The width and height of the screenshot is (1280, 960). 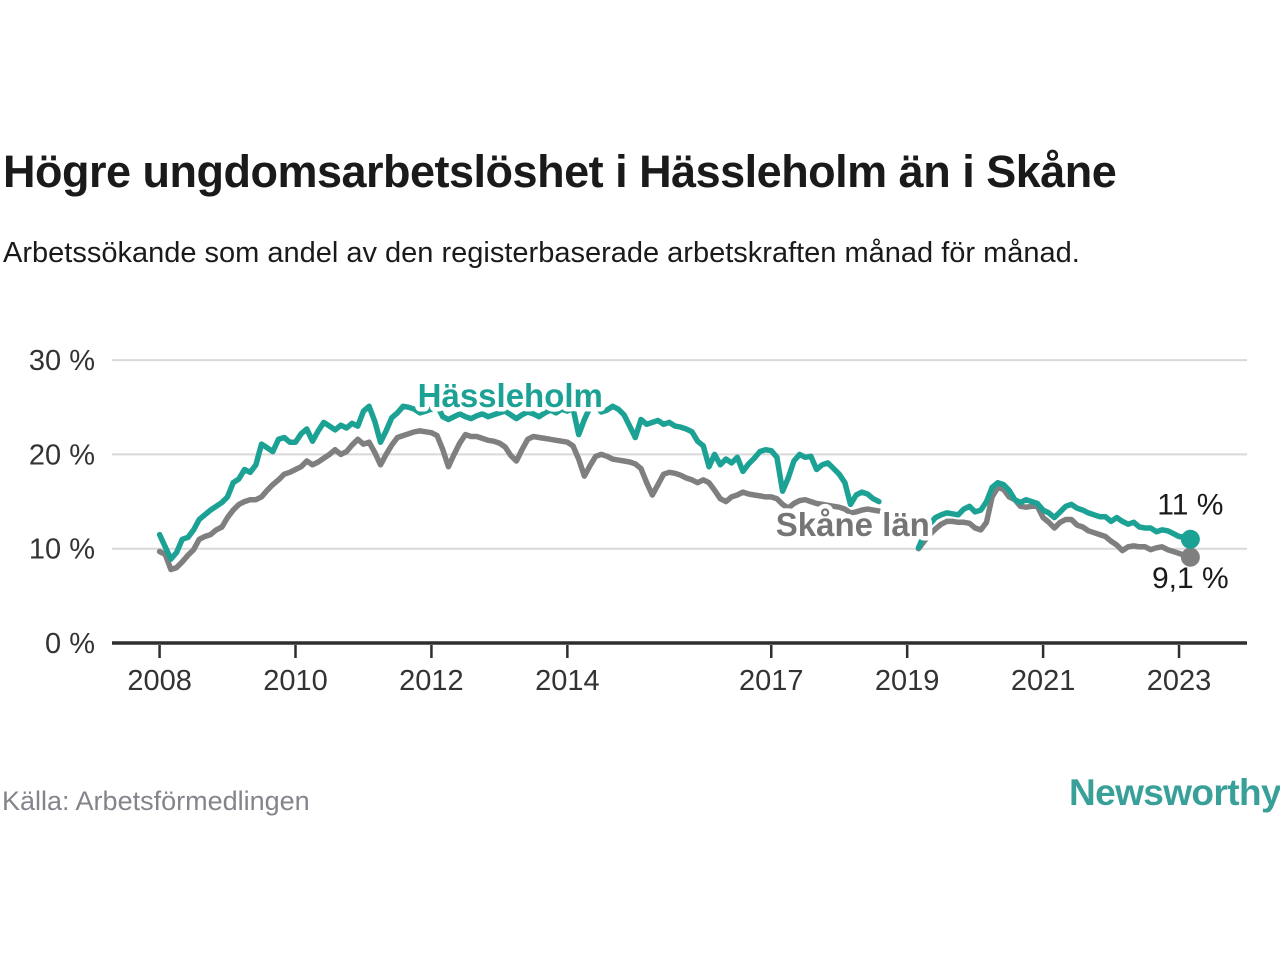 What do you see at coordinates (907, 681) in the screenshot?
I see `x-tick-label-2019: 2019` at bounding box center [907, 681].